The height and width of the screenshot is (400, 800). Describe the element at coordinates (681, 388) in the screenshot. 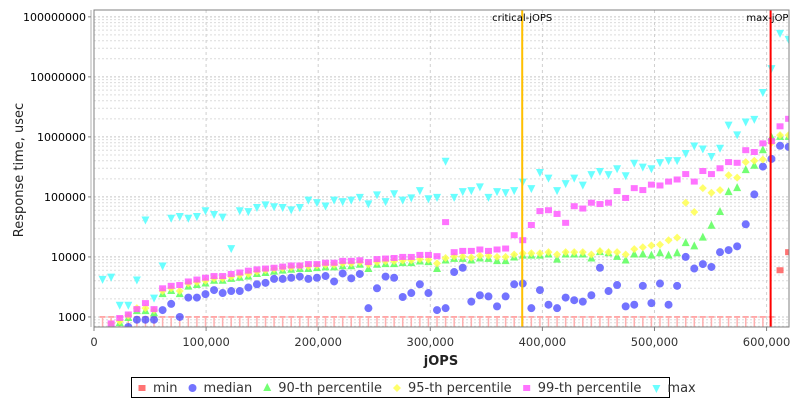

I see `legend-label: max` at that location.